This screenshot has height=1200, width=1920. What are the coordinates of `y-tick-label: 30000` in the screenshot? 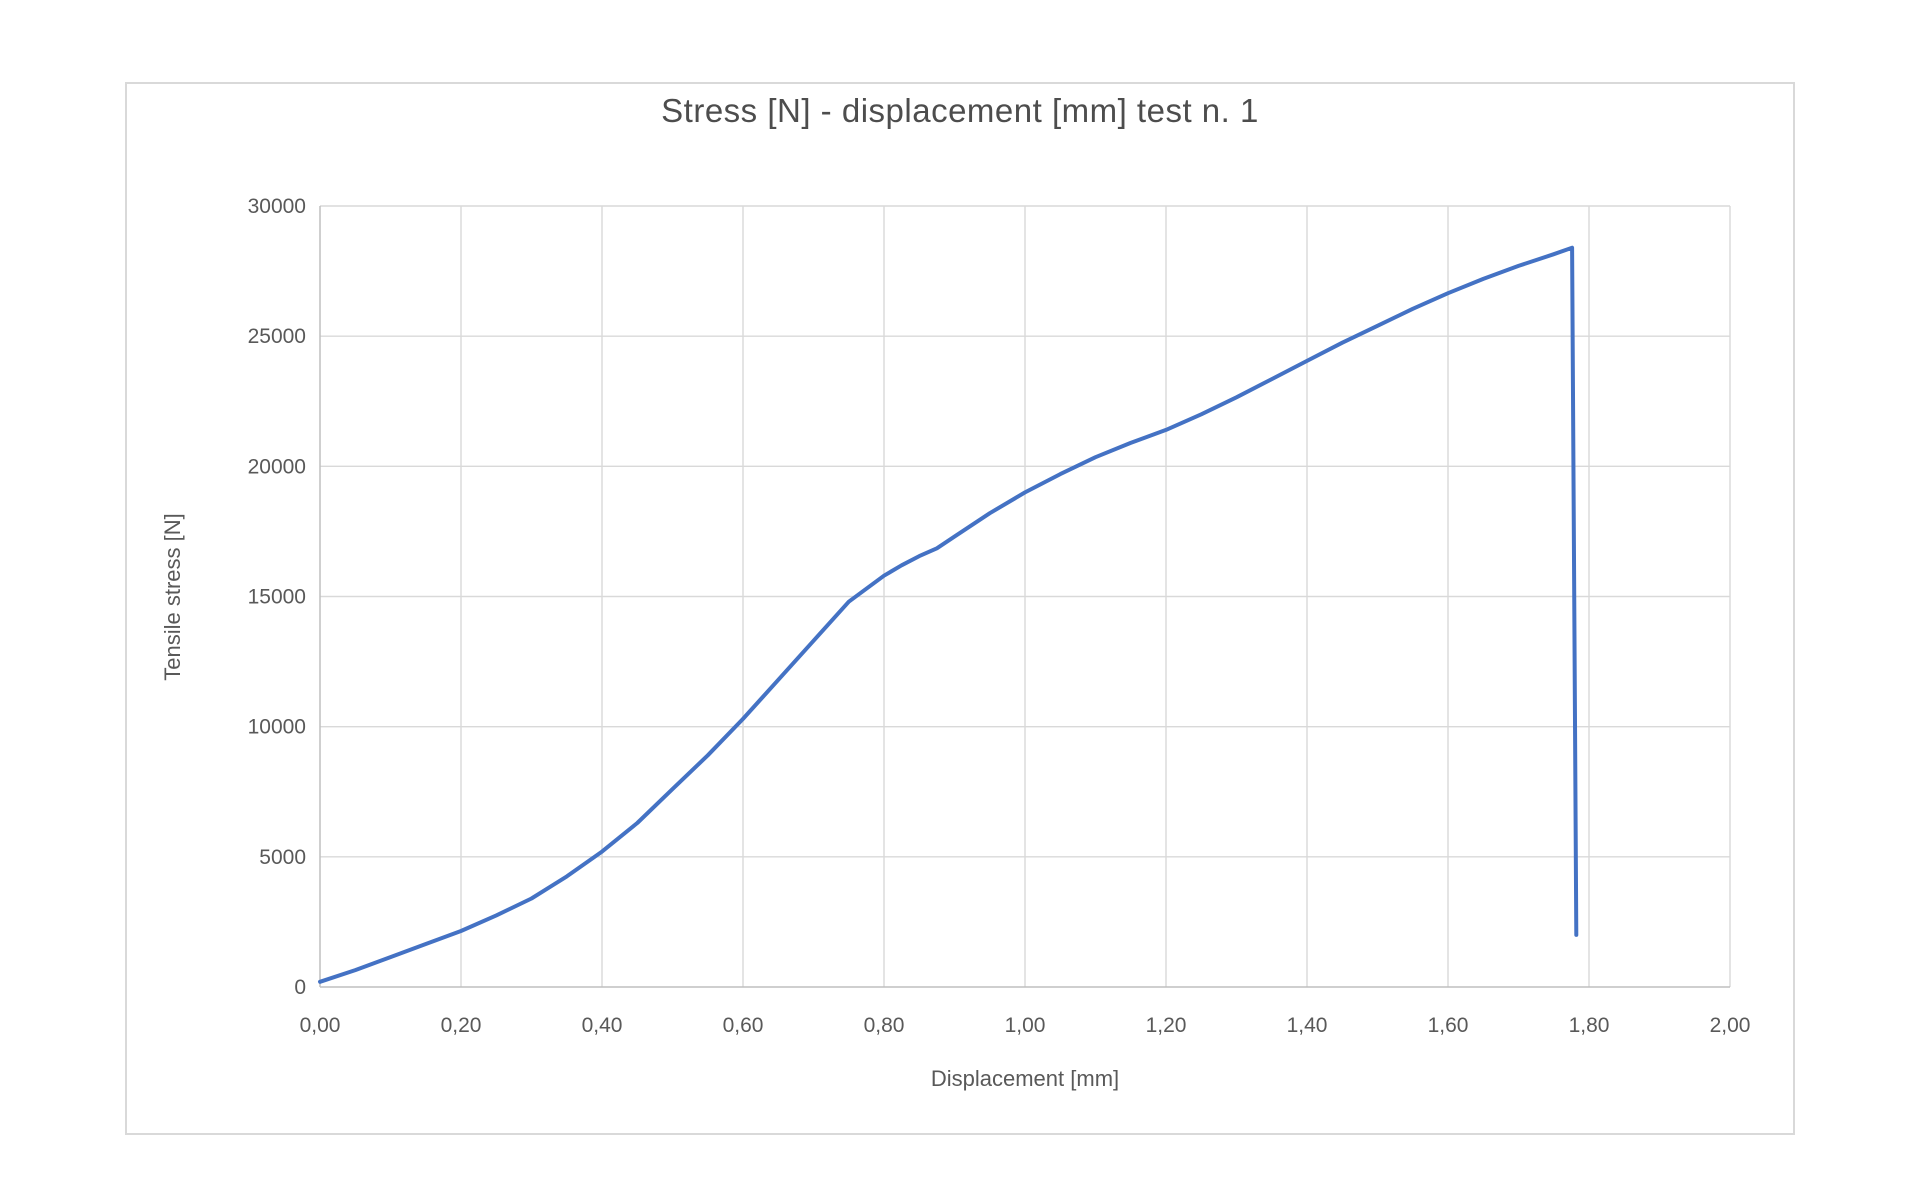 It's located at (277, 206).